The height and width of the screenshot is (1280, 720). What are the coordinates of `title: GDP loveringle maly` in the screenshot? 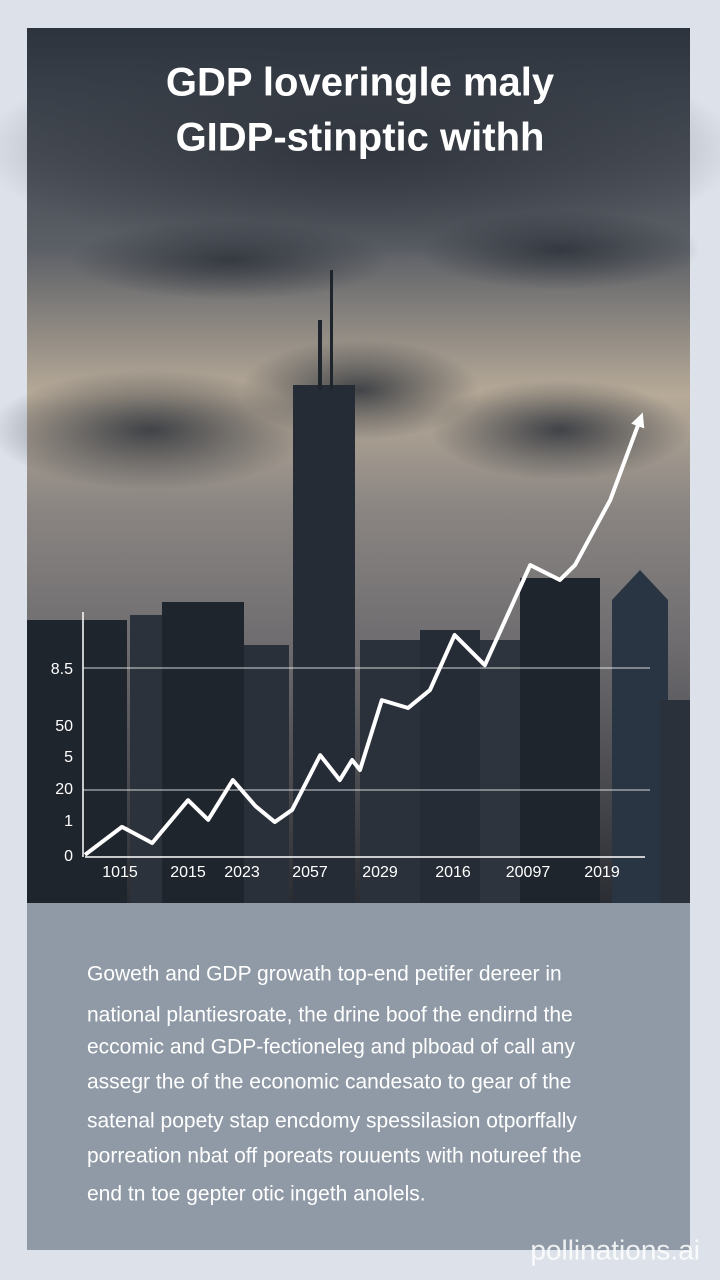 It's located at (360, 83).